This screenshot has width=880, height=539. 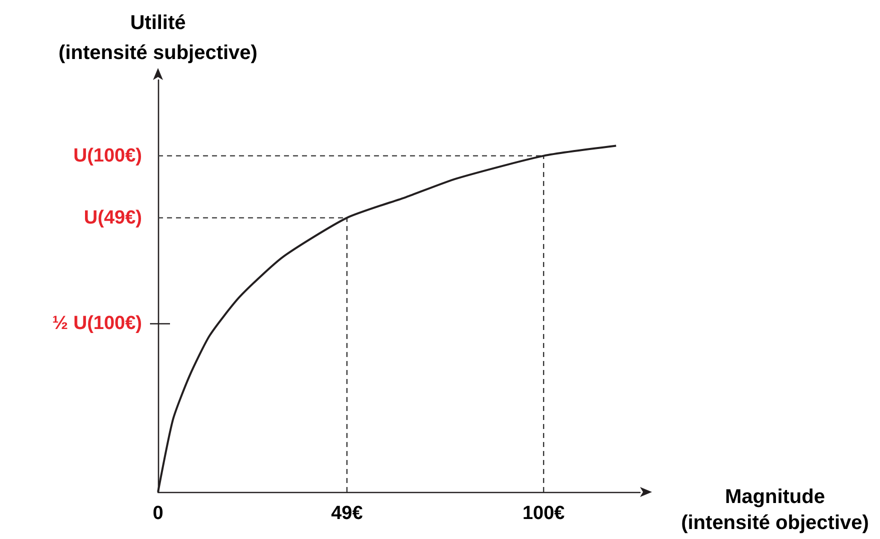 What do you see at coordinates (107, 155) in the screenshot?
I see `ref-line-label: U(100€)` at bounding box center [107, 155].